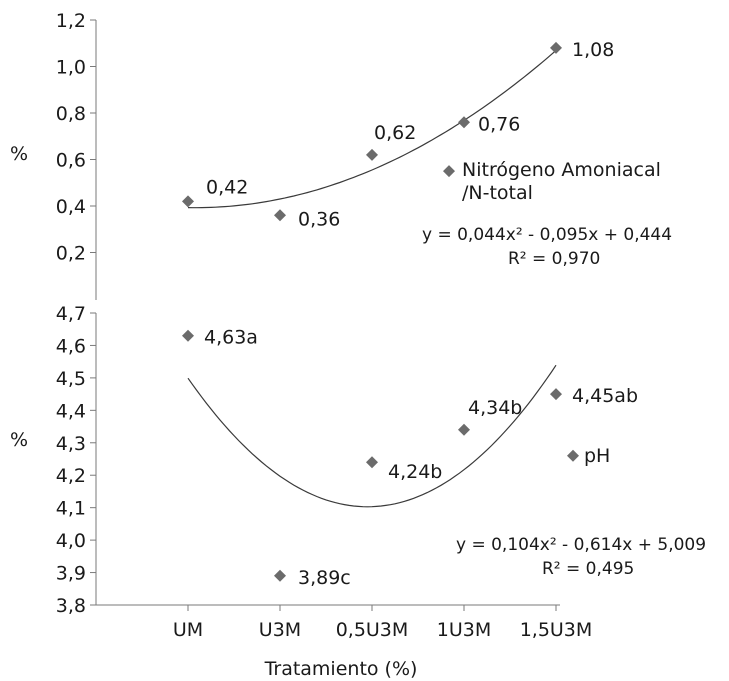 Image resolution: width=729 pixels, height=681 pixels. What do you see at coordinates (324, 578) in the screenshot?
I see `bottom-data-label: 3,89c` at bounding box center [324, 578].